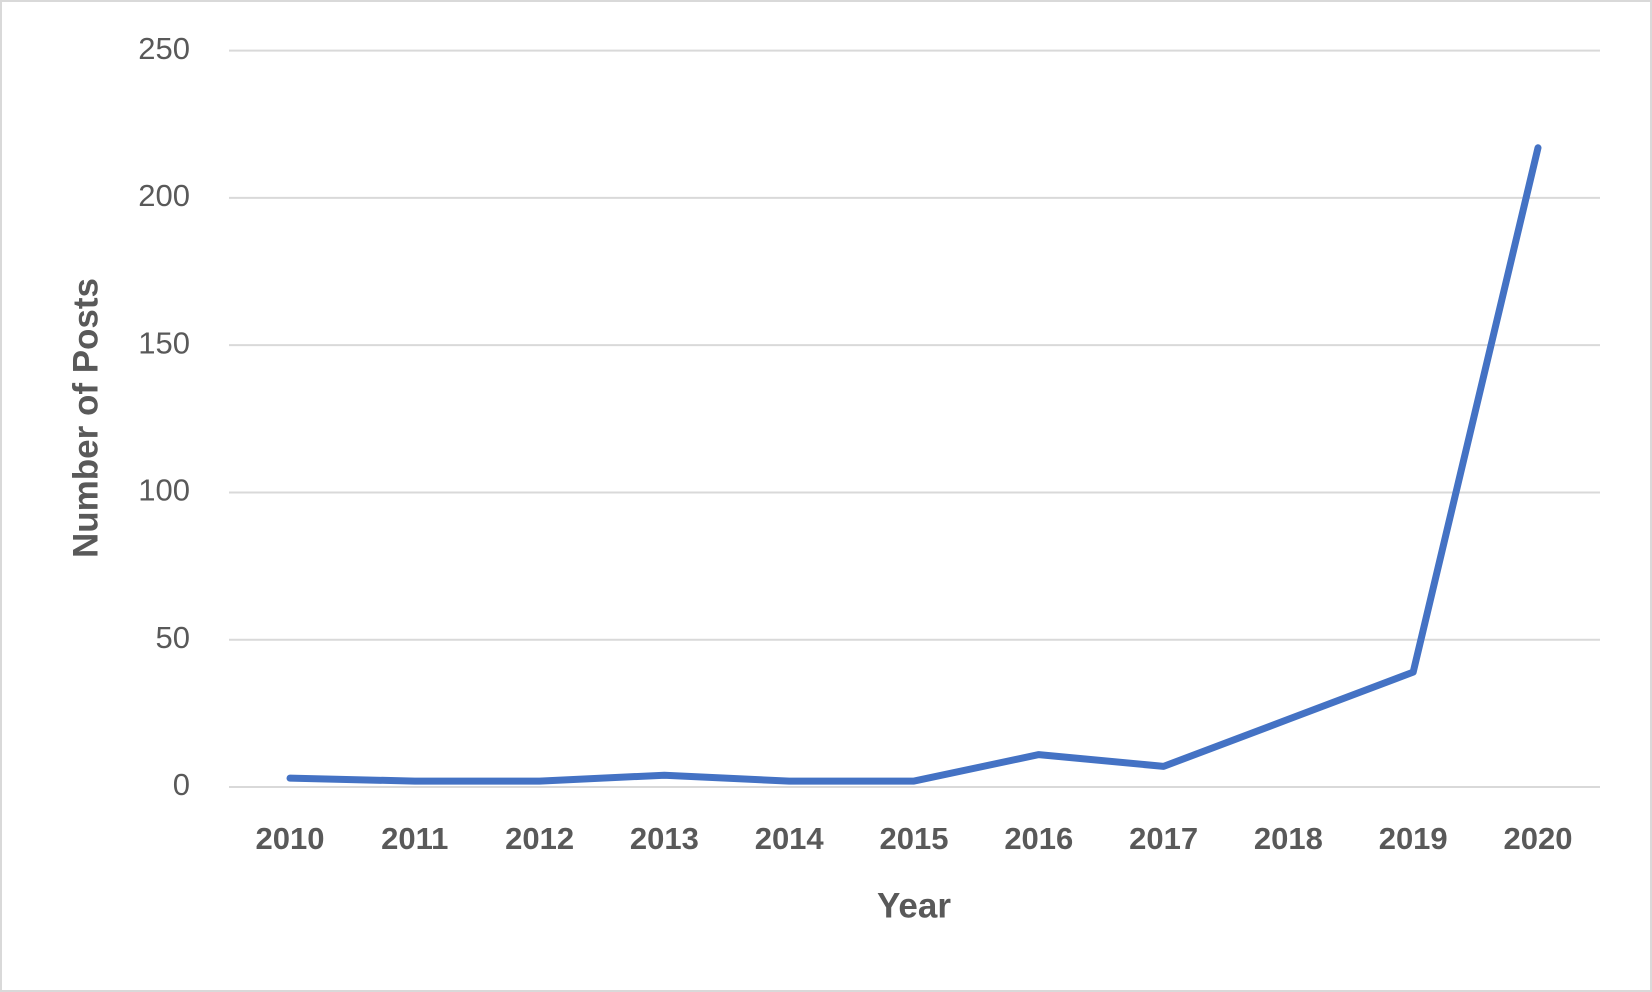 The image size is (1652, 992). Describe the element at coordinates (1163, 838) in the screenshot. I see `x-tick-label: 2017` at that location.